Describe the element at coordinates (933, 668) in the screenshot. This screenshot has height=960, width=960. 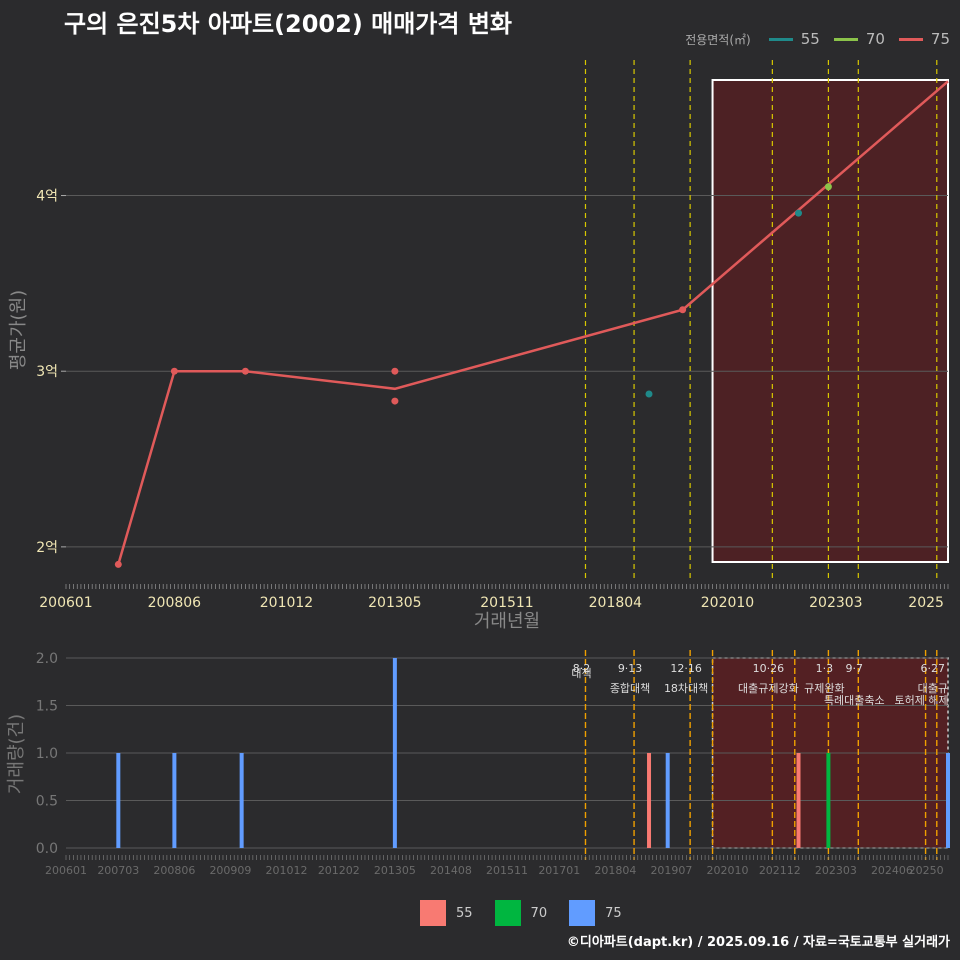
I see `policy-date-label: 6·27` at that location.